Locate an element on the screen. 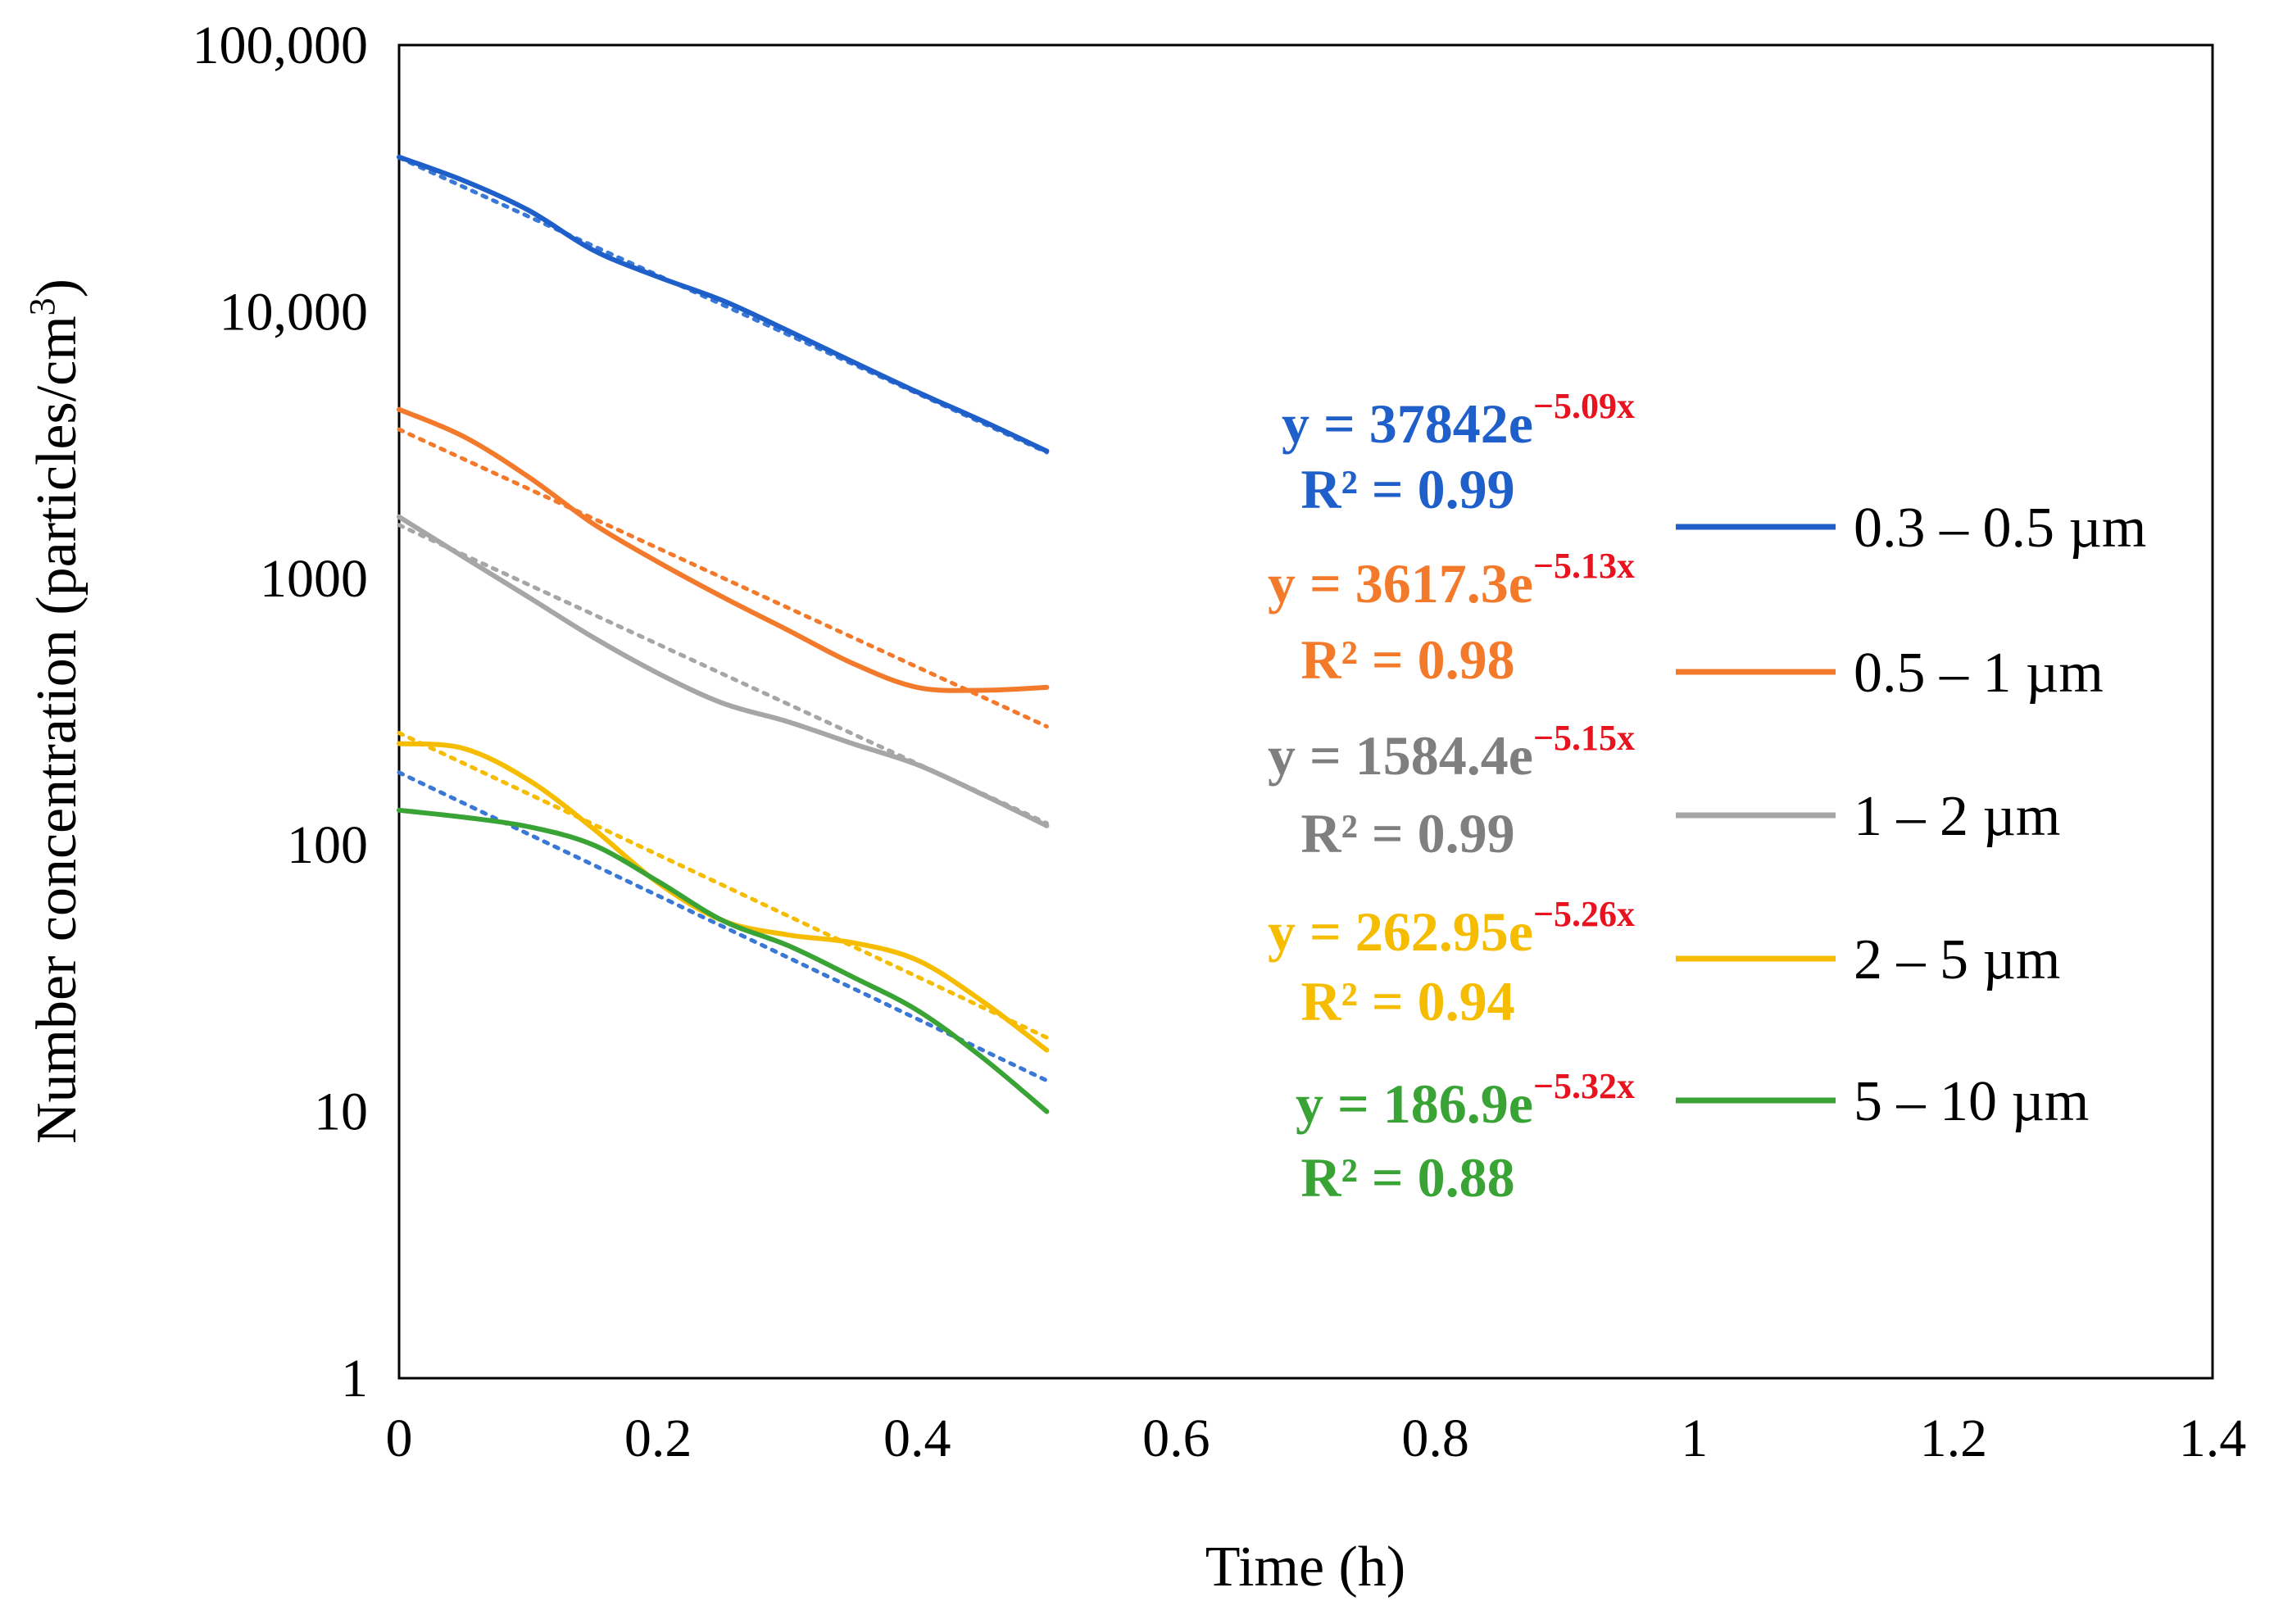 This screenshot has width=2274, height=1624. legend-label: 5 – 10 µm is located at coordinates (1972, 1101).